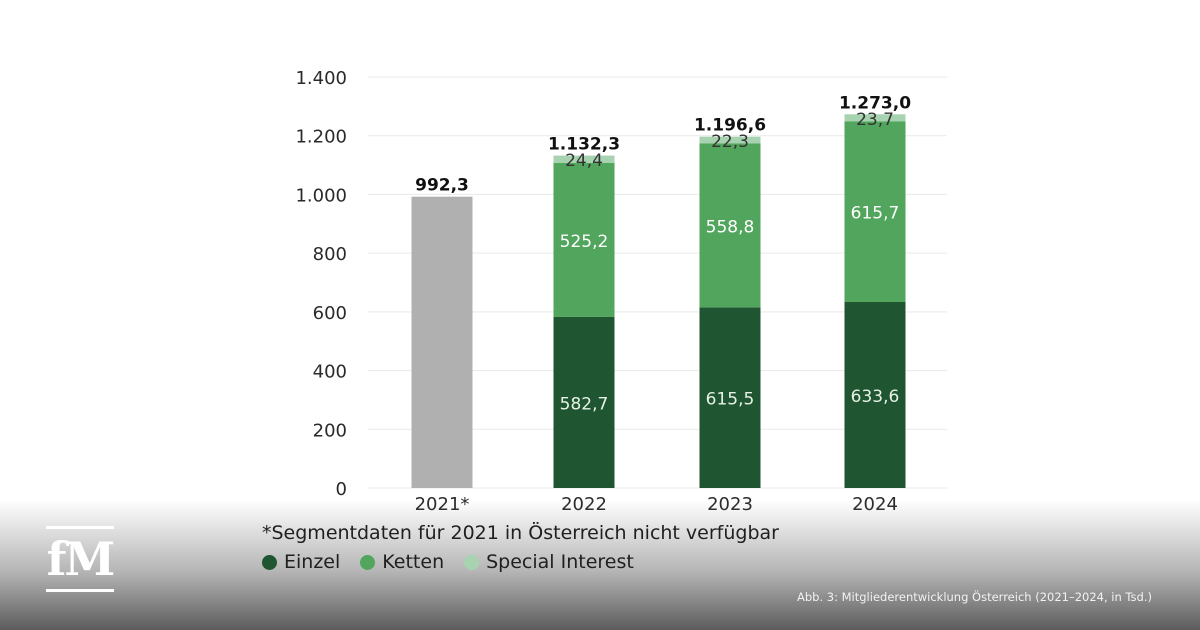 Image resolution: width=1200 pixels, height=630 pixels. What do you see at coordinates (330, 254) in the screenshot?
I see `y-tick-label: 800` at bounding box center [330, 254].